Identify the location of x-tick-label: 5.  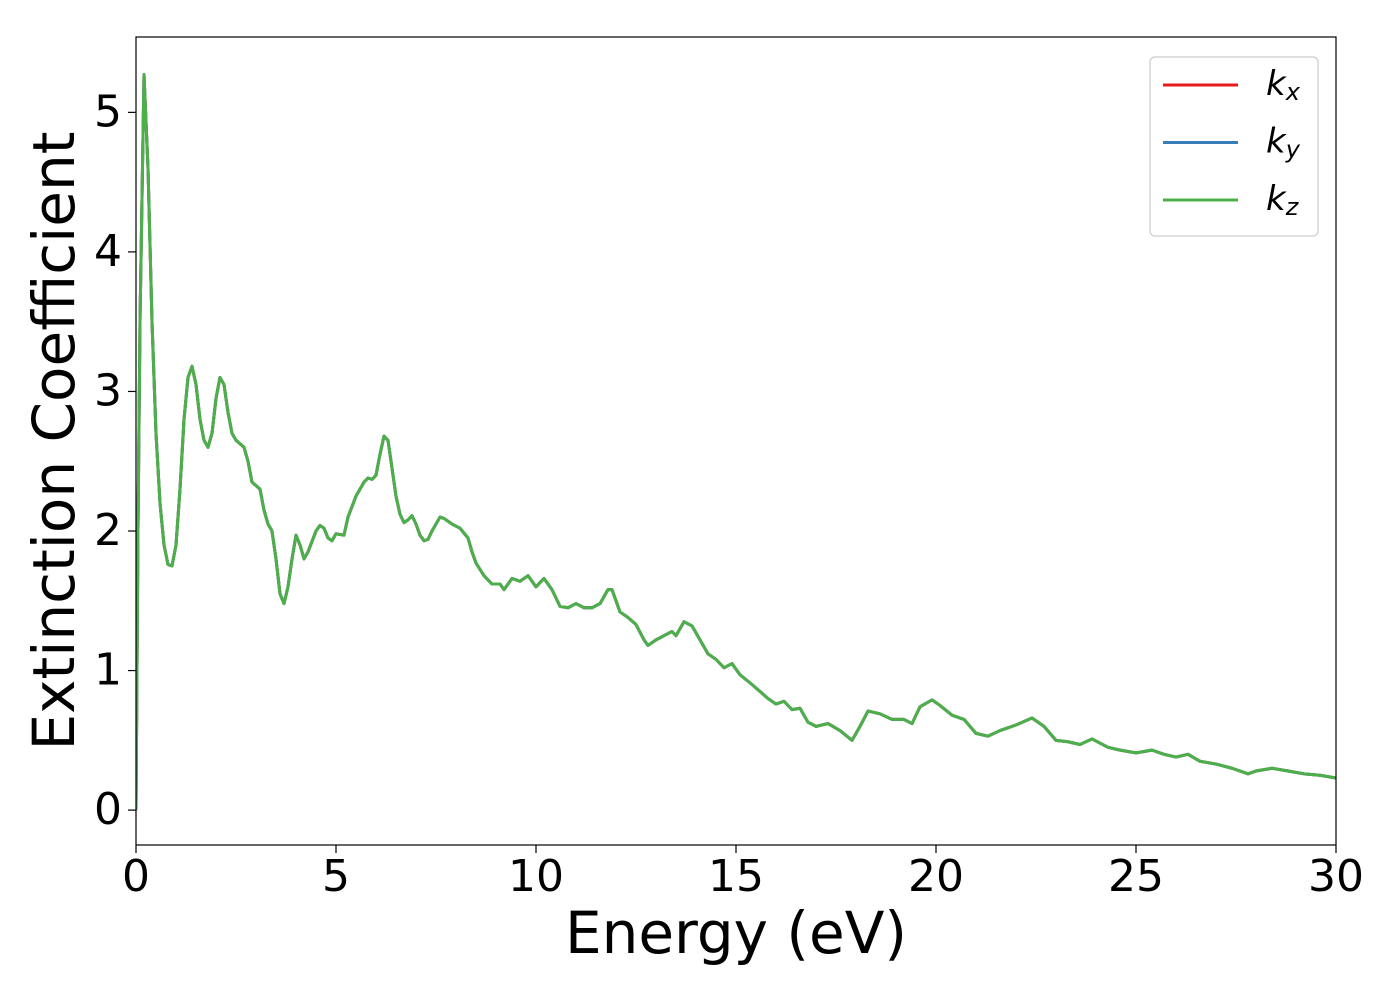
(336, 876).